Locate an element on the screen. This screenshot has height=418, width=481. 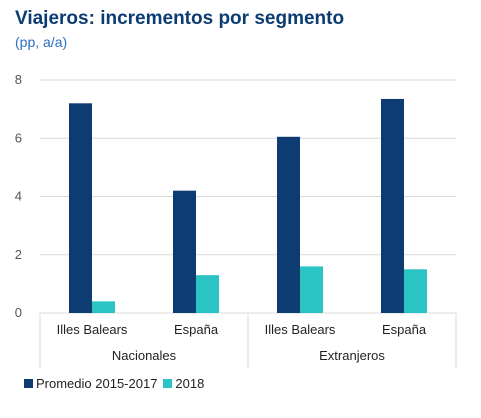
legend-item-series-2: 2018 is located at coordinates (183, 383).